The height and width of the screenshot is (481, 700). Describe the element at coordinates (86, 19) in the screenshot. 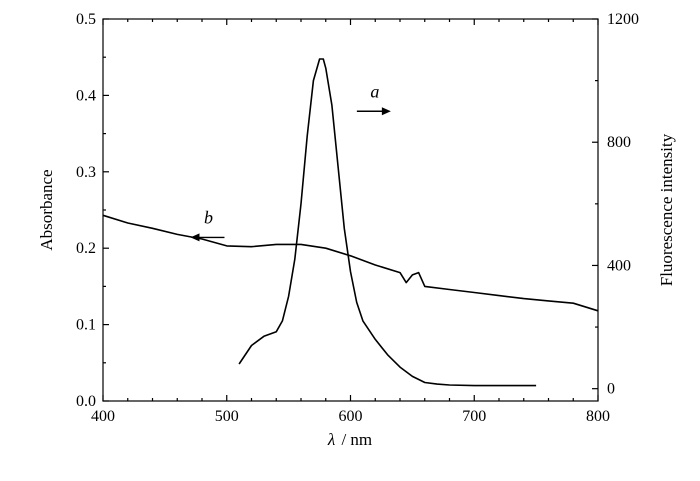

I see `y-left-tick-label: 0.5` at that location.